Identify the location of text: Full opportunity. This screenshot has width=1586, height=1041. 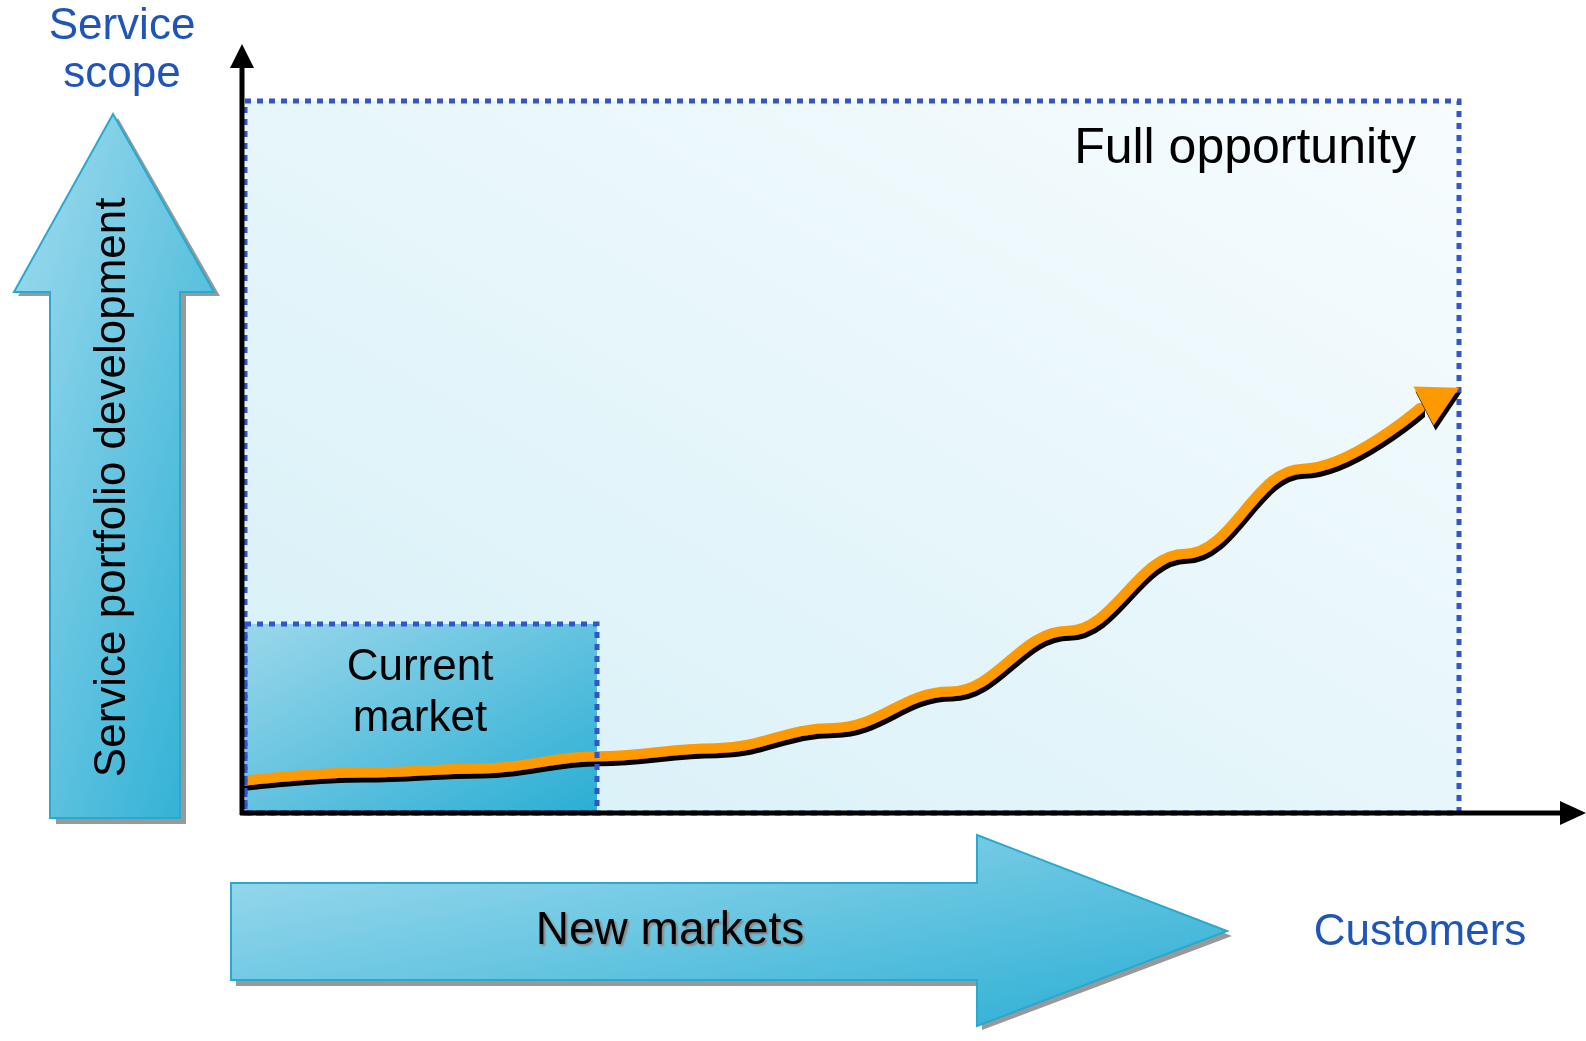
(1245, 147).